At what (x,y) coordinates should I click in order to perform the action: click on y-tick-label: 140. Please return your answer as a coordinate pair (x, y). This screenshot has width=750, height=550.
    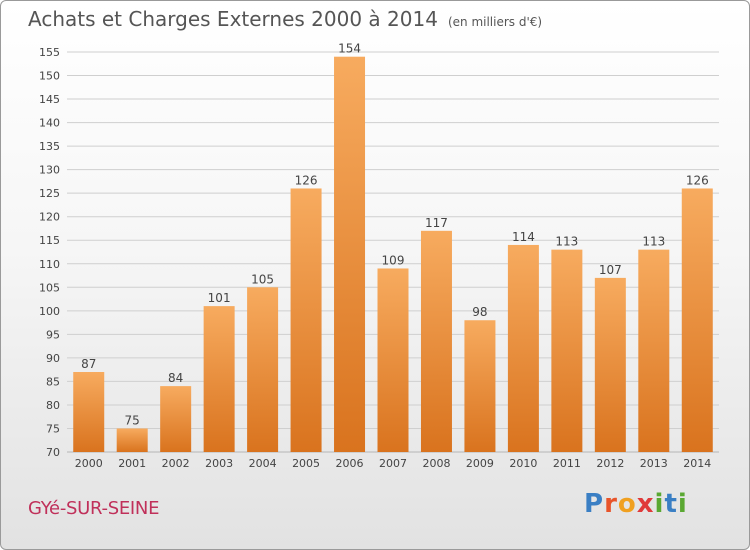
    Looking at the image, I should click on (49, 123).